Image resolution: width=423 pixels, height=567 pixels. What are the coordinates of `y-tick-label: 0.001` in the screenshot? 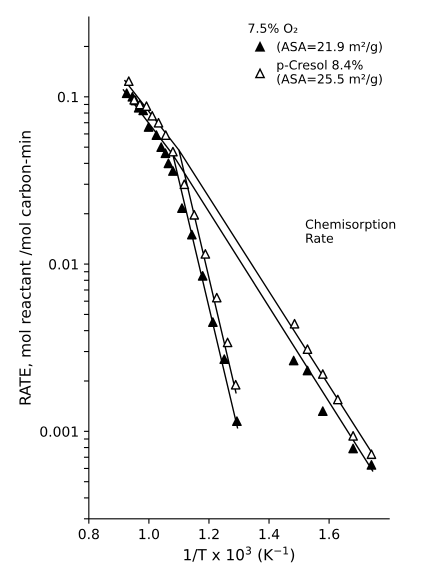 It's located at (59, 431).